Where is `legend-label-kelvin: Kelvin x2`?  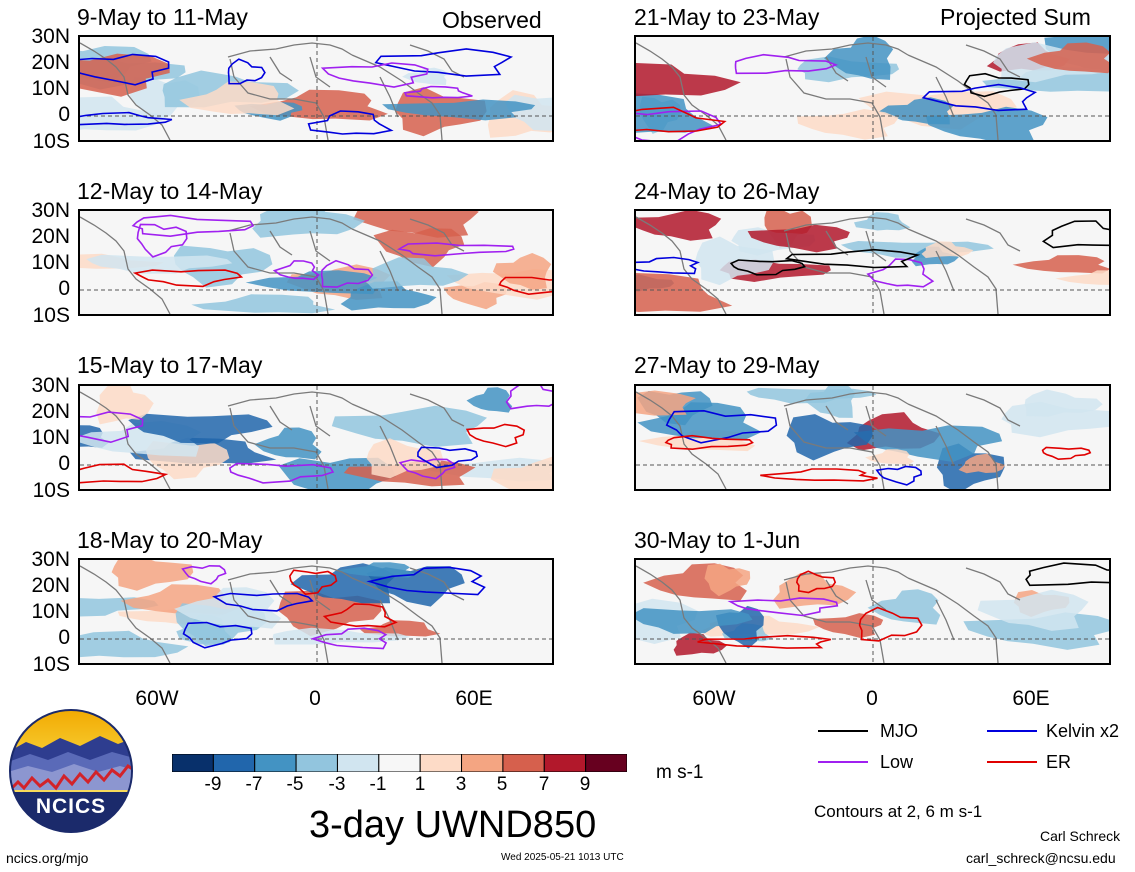 legend-label-kelvin: Kelvin x2 is located at coordinates (1083, 731).